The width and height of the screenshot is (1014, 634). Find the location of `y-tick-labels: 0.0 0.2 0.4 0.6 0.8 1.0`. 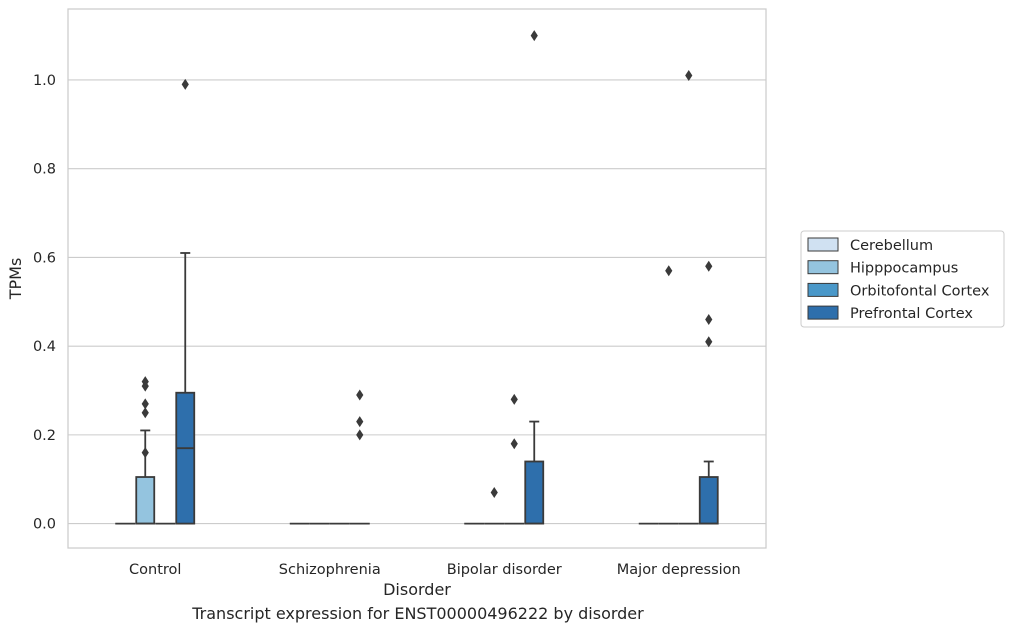

y-tick-labels: 0.0 0.2 0.4 0.6 0.8 1.0 is located at coordinates (44, 303).